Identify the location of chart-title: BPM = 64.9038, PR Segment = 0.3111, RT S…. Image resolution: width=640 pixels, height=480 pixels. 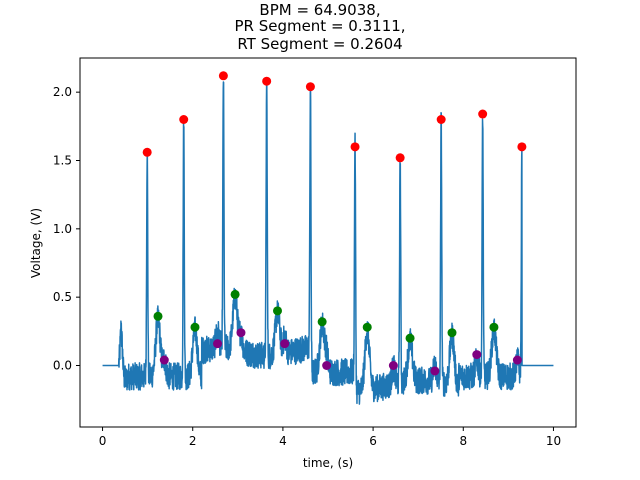
(319, 27).